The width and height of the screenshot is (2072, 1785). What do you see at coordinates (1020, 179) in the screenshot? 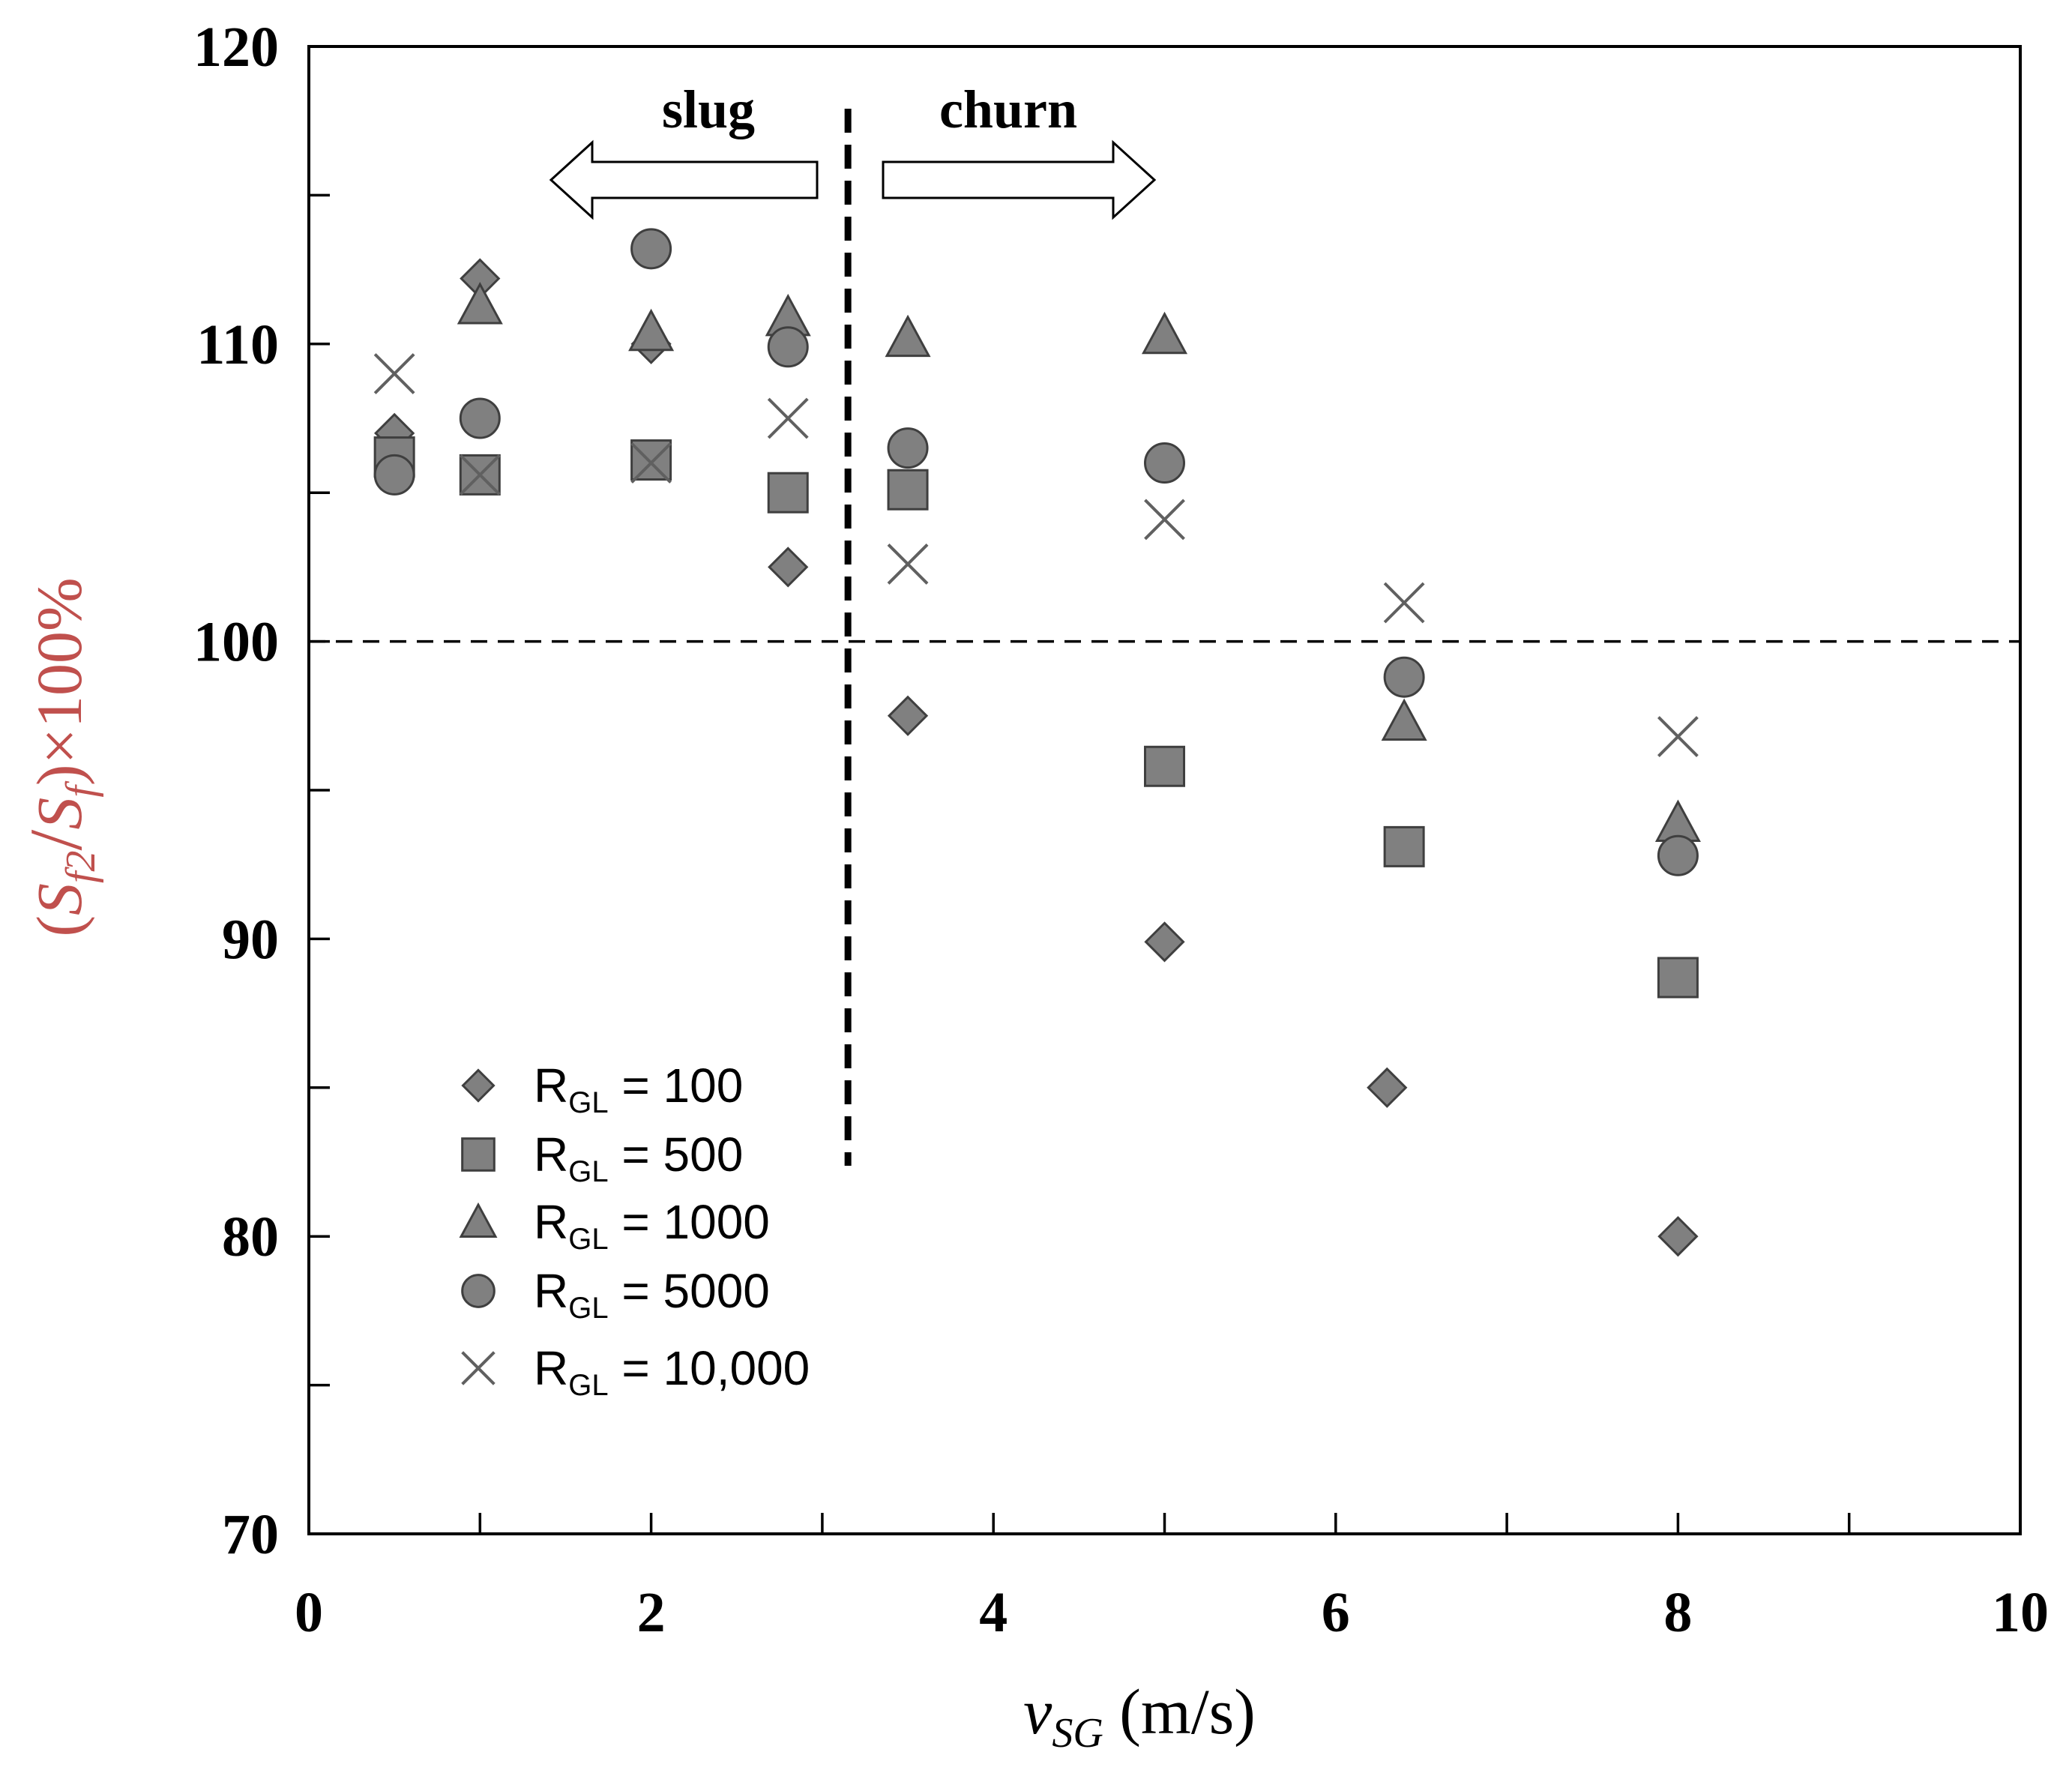
I see `churn-arrow` at bounding box center [1020, 179].